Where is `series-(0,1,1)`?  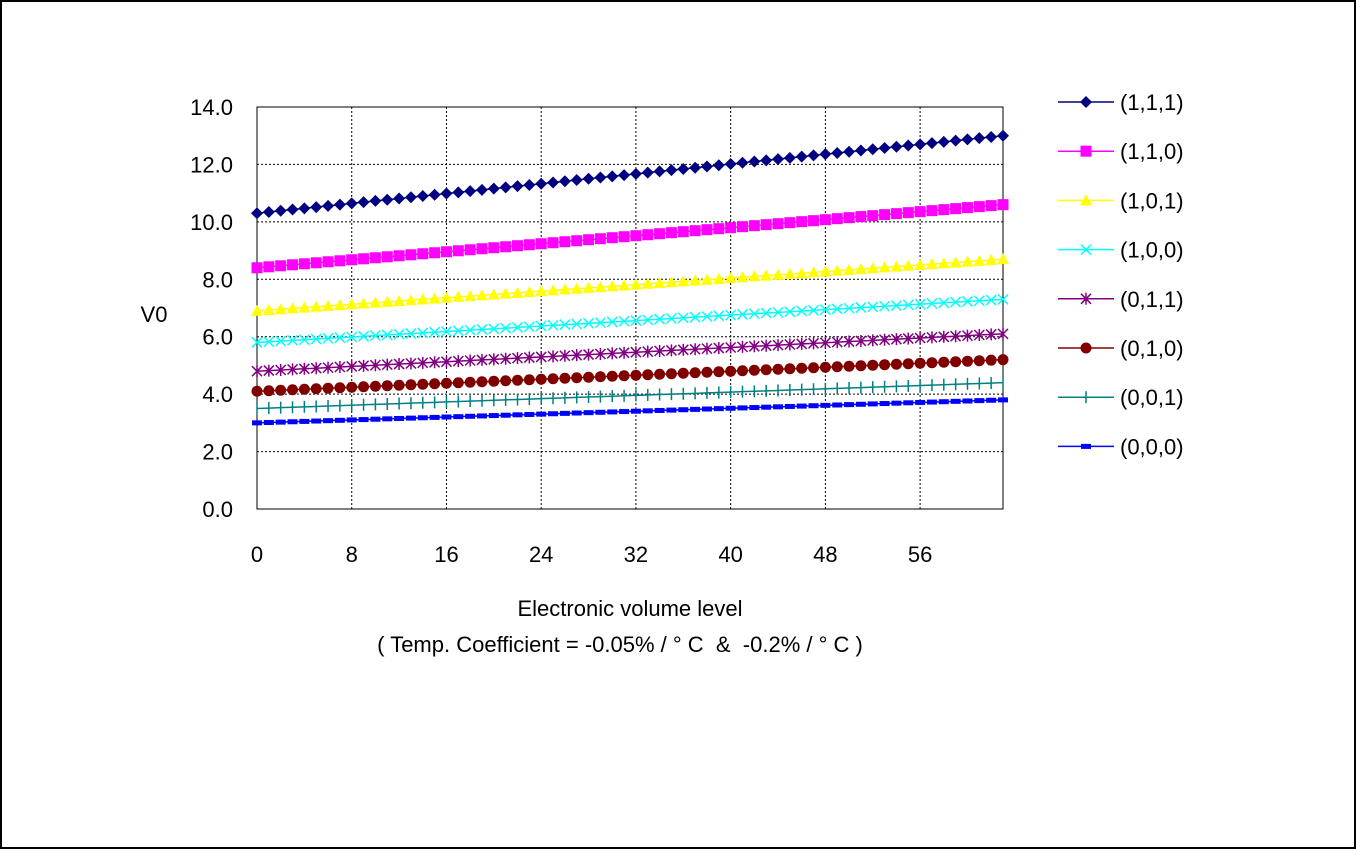 series-(0,1,1) is located at coordinates (630, 352).